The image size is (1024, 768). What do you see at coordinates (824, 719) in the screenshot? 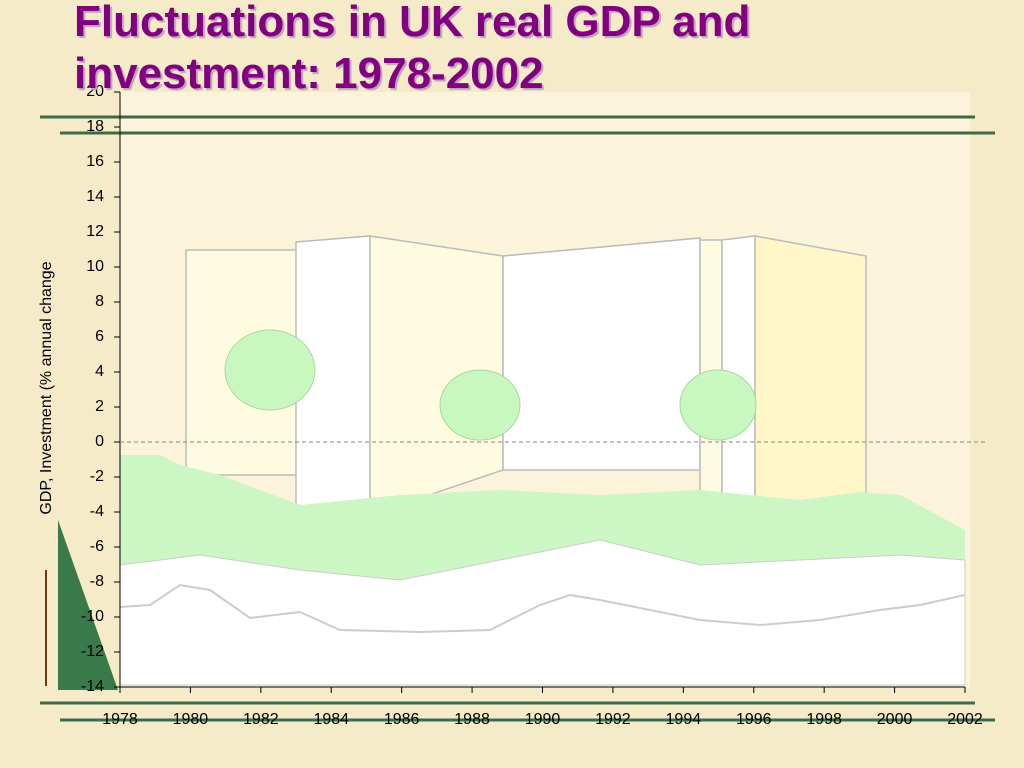
I see `x-tick-label: 1998` at bounding box center [824, 719].